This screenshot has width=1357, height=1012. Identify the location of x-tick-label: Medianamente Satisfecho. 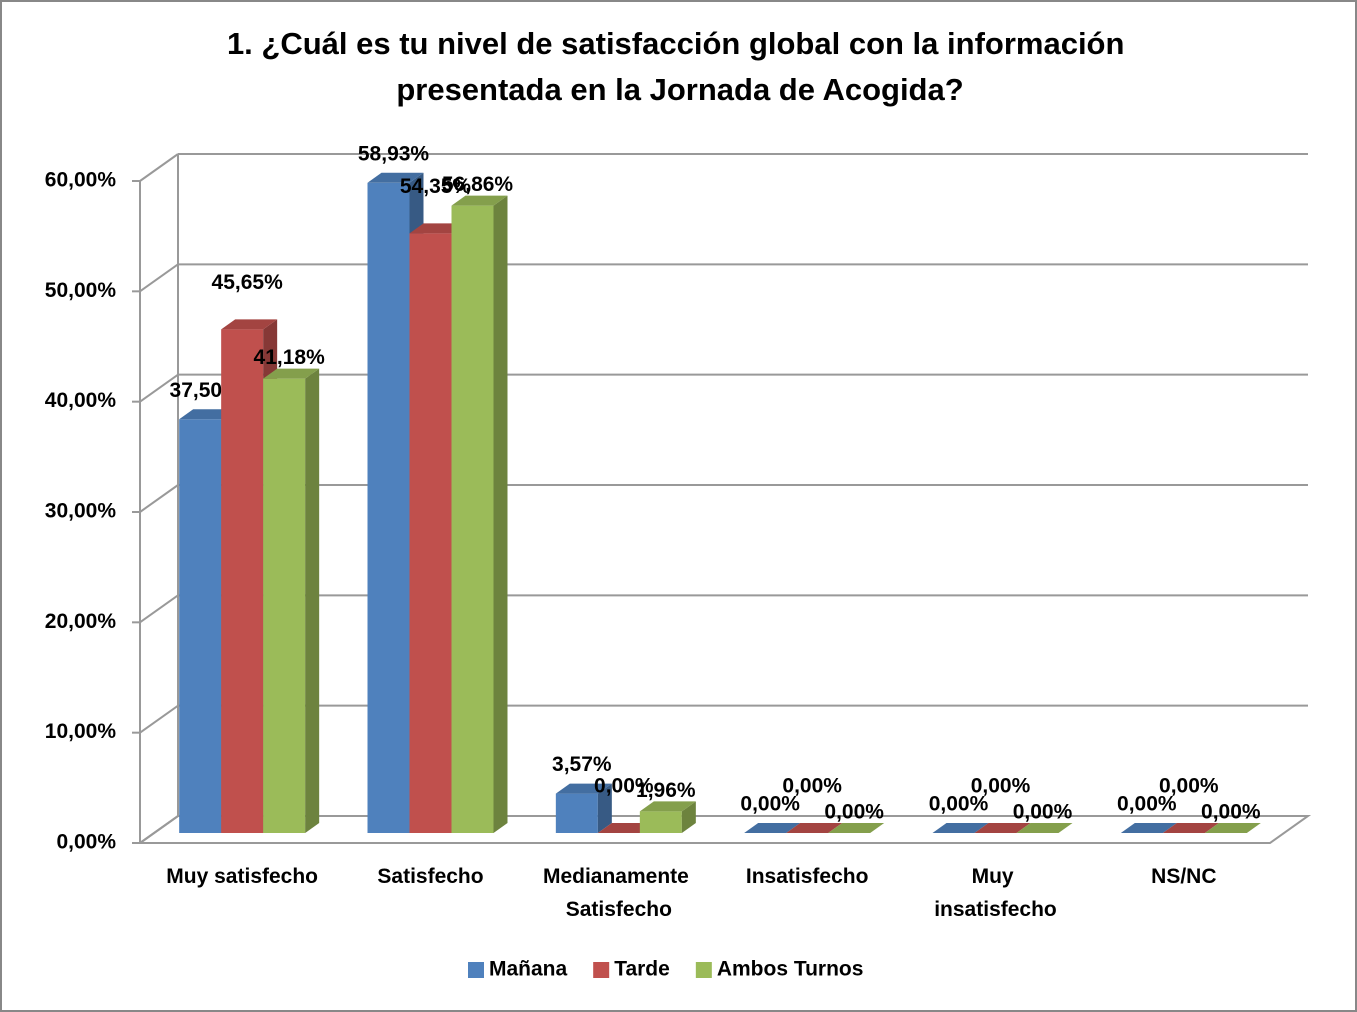
(619, 893).